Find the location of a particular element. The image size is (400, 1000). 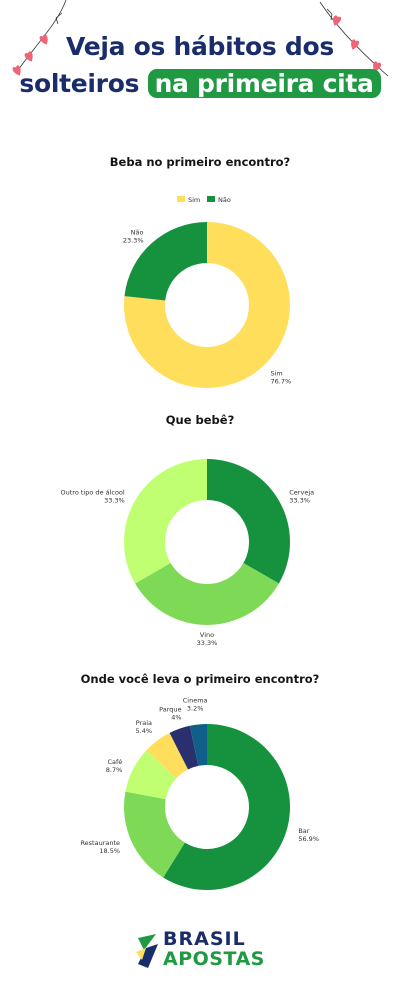

slice-label: Sim is located at coordinates (276, 374).